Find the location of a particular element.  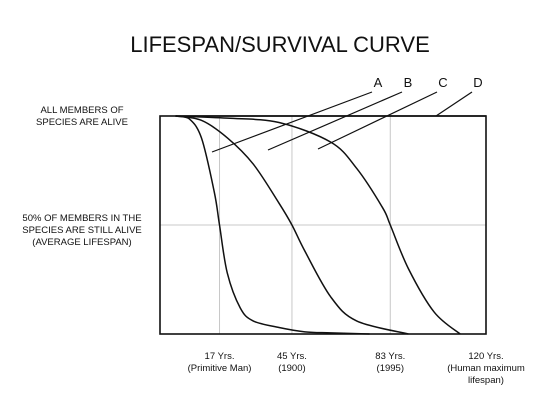

curve-leader-lines is located at coordinates (342, 122).